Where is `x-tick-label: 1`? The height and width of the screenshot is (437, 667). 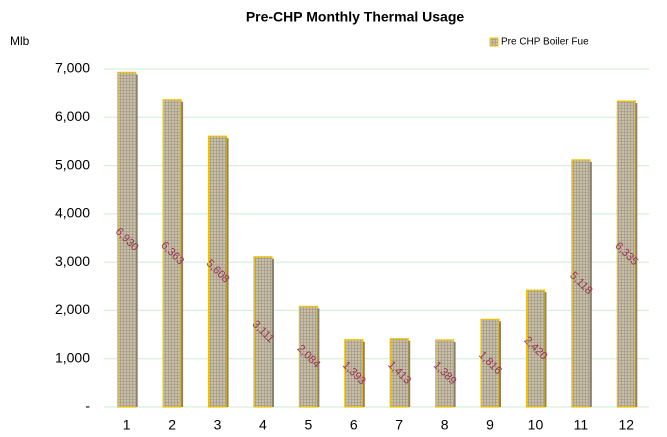
x-tick-label: 1 is located at coordinates (127, 425).